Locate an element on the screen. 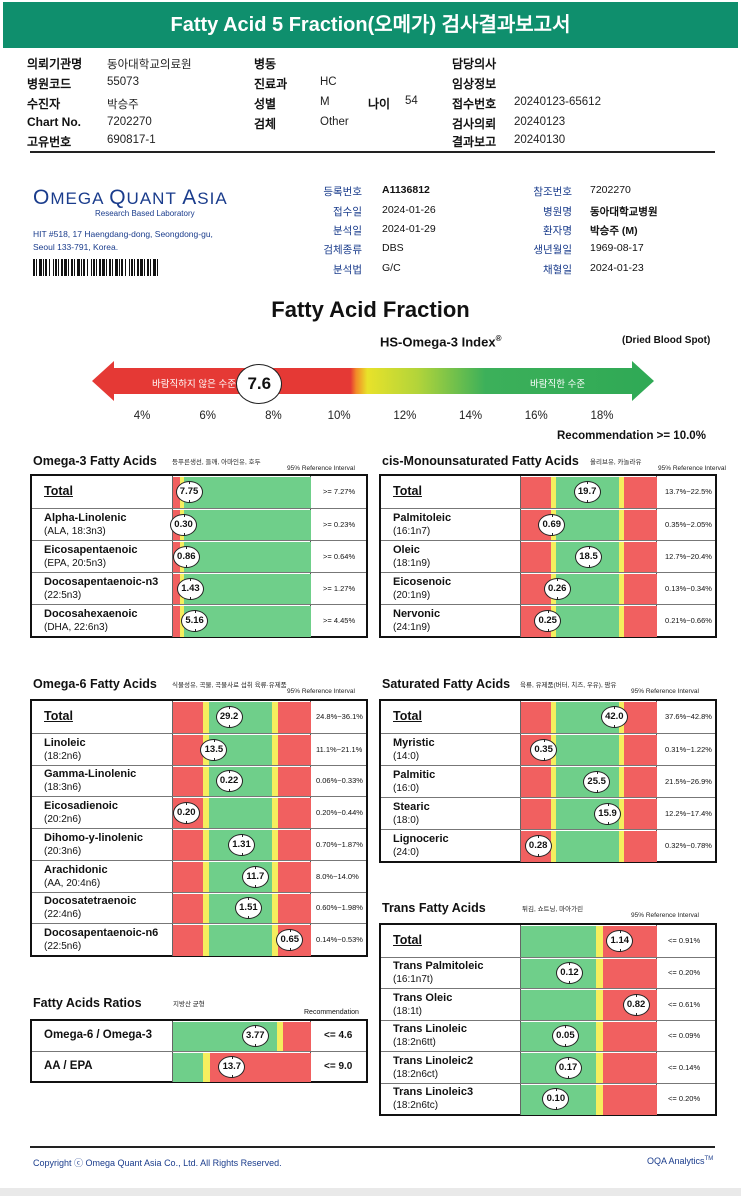 Image resolution: width=741 pixels, height=1196 pixels. reference-range: <= 0.91% is located at coordinates (684, 940).